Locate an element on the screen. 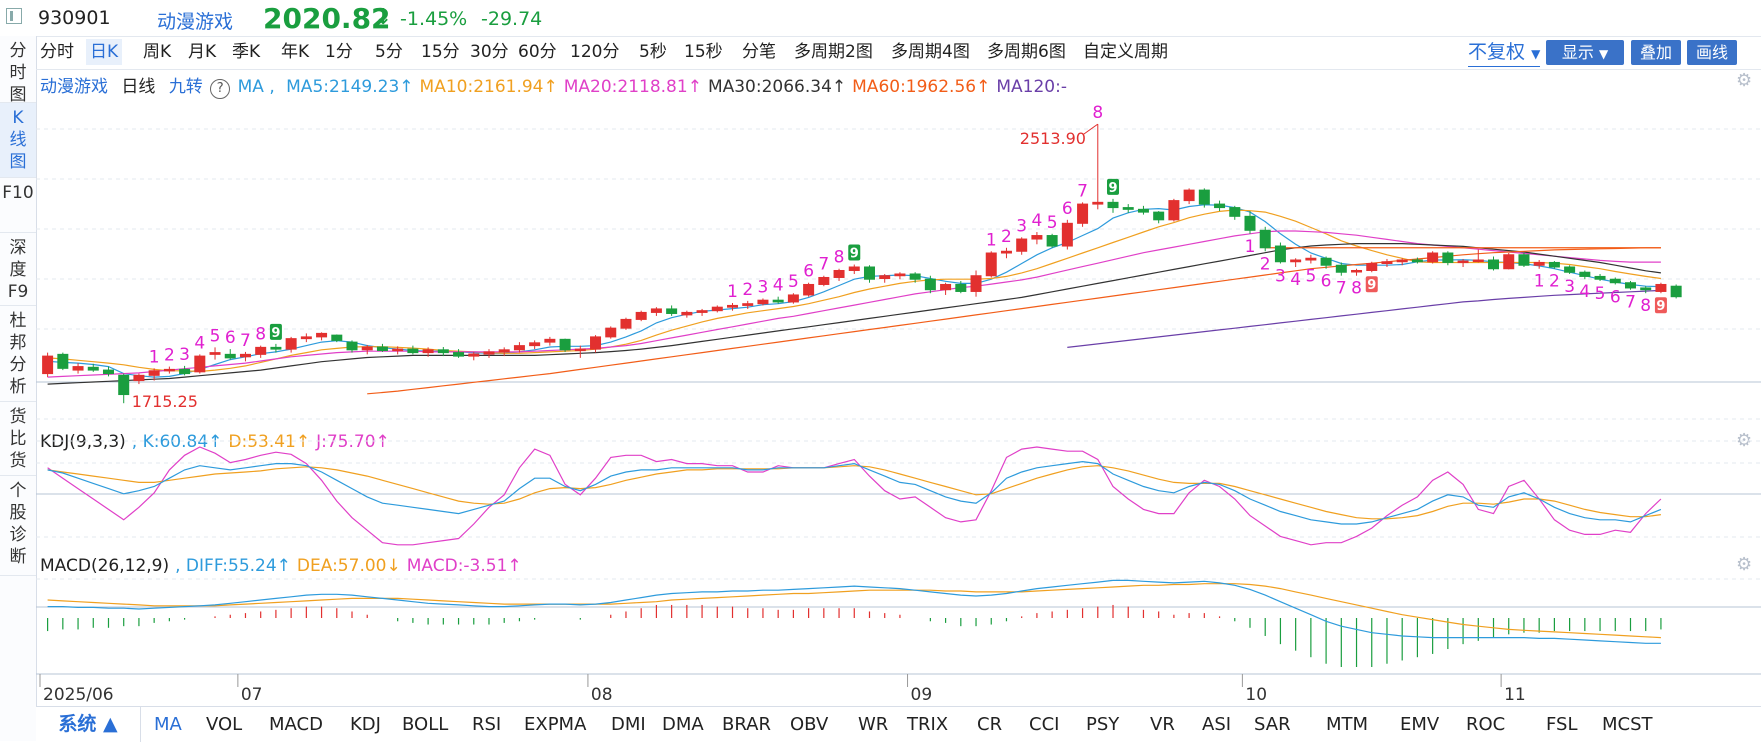 Image resolution: width=1761 pixels, height=742 pixels. indicator-tab-brar: BRAR is located at coordinates (746, 724).